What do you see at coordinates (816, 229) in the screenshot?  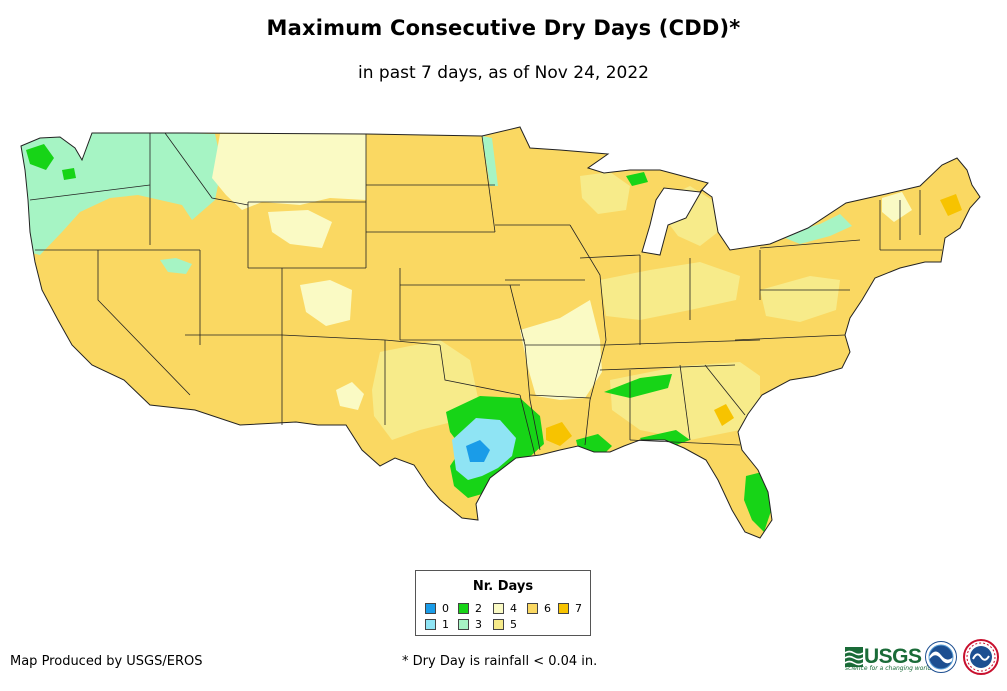 I see `northeast-class3-band` at bounding box center [816, 229].